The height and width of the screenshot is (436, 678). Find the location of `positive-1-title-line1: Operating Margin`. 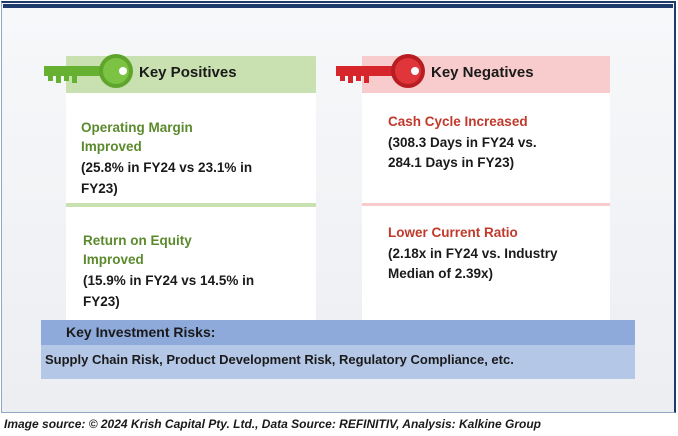

positive-1-title-line1: Operating Margin is located at coordinates (137, 127).